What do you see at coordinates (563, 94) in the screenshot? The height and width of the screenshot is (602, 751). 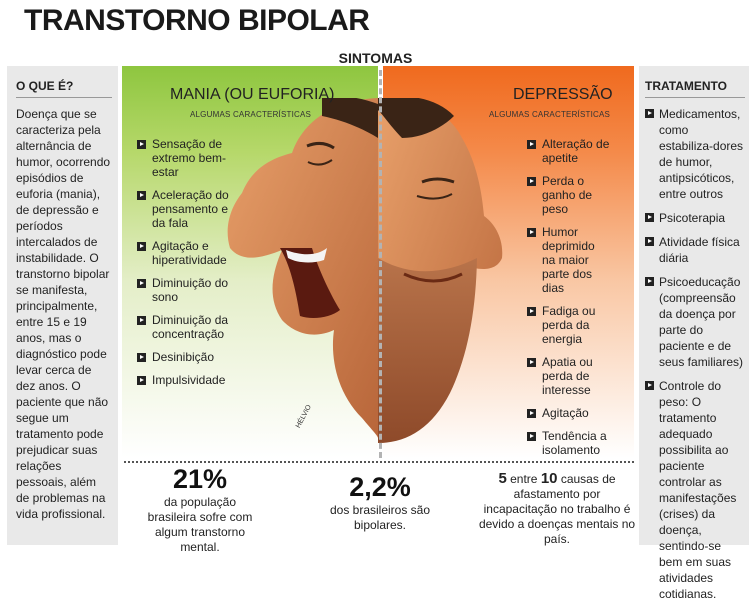 I see `depression-title: DEPRESSÃO` at bounding box center [563, 94].